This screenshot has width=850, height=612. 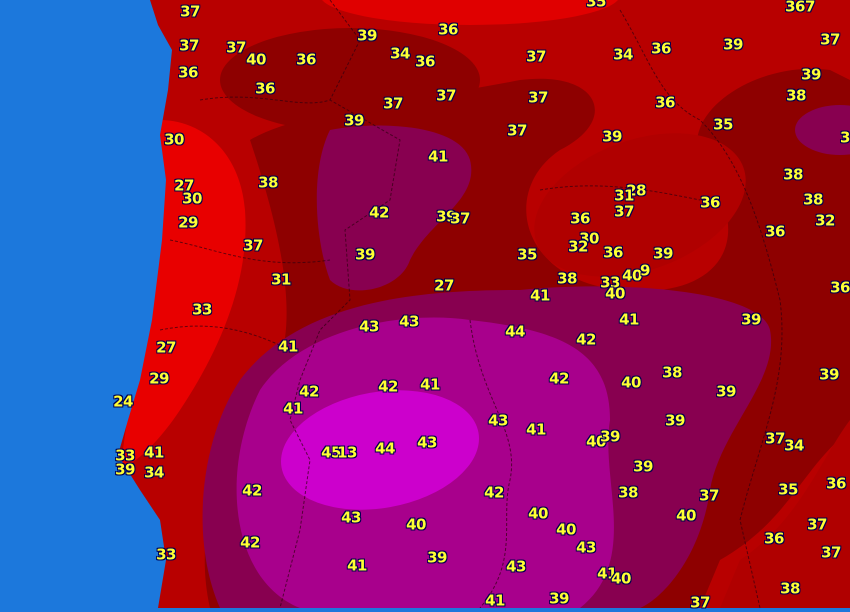 I want to click on temperature-label: 45, so click(x=331, y=452).